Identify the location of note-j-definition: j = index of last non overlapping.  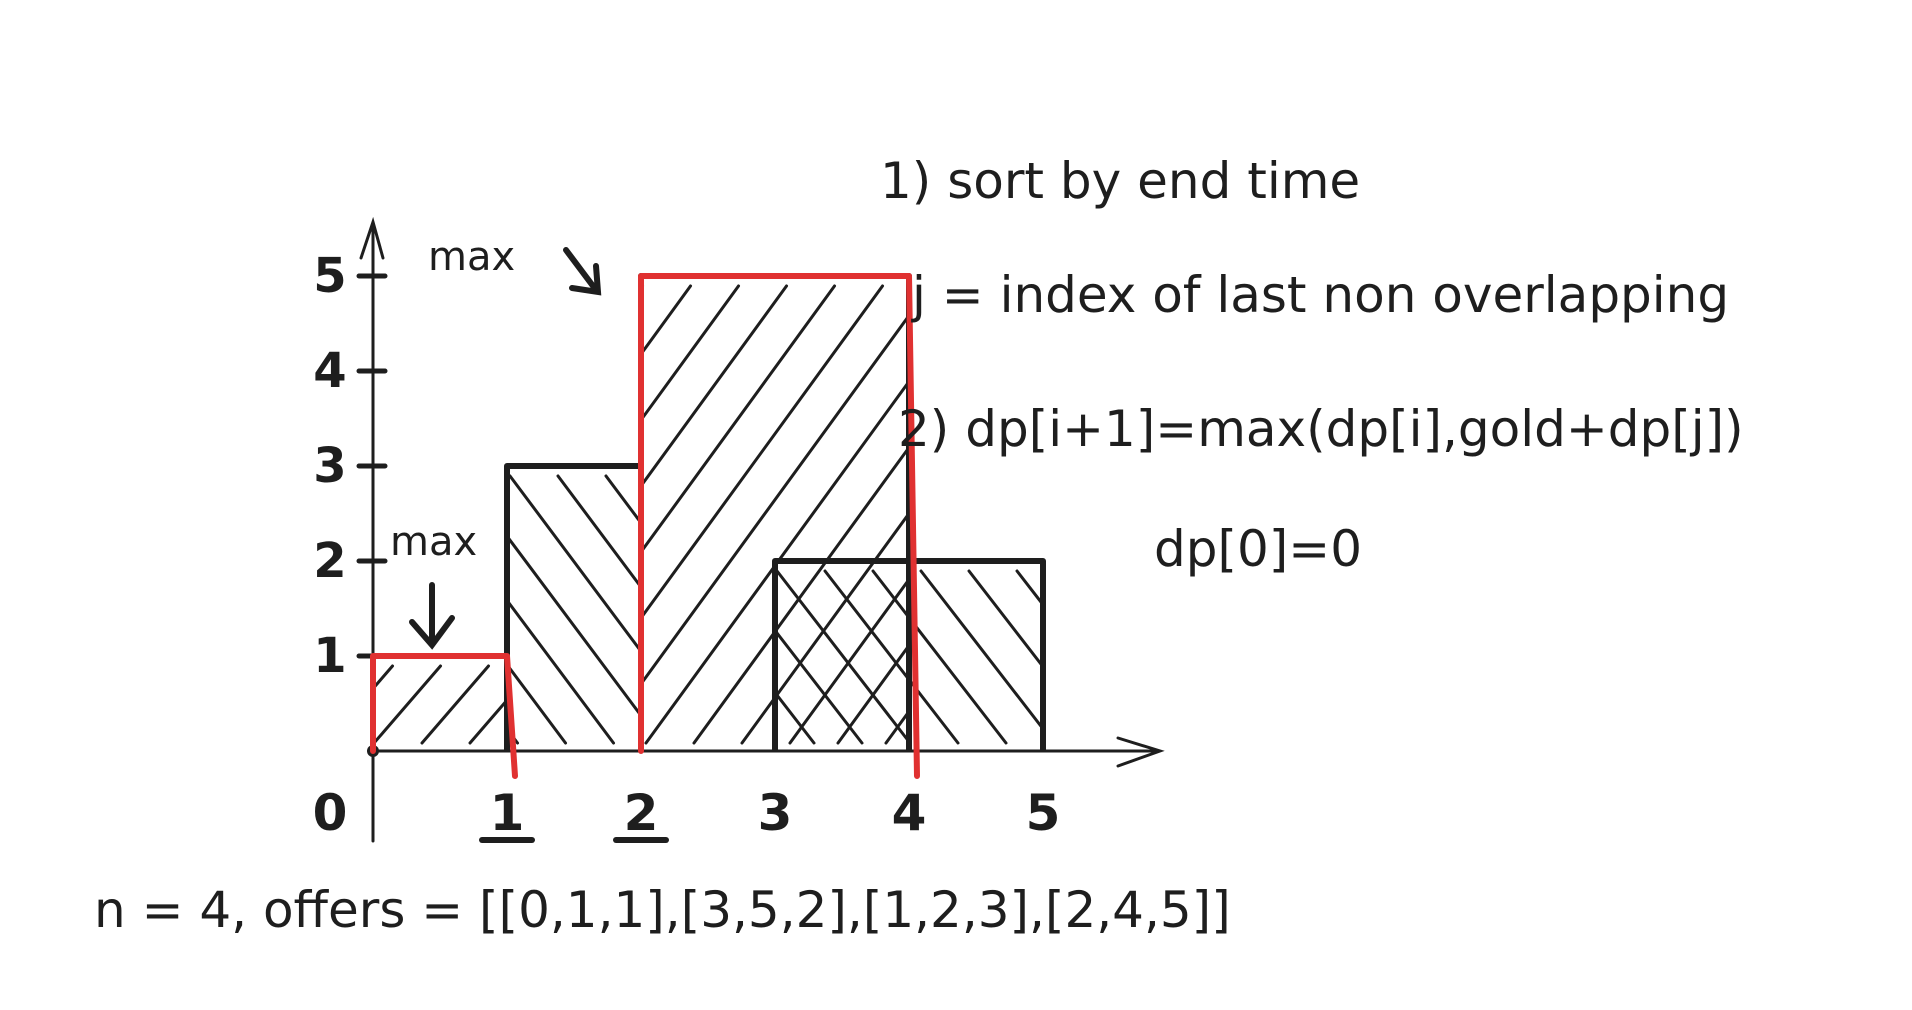
(1320, 295).